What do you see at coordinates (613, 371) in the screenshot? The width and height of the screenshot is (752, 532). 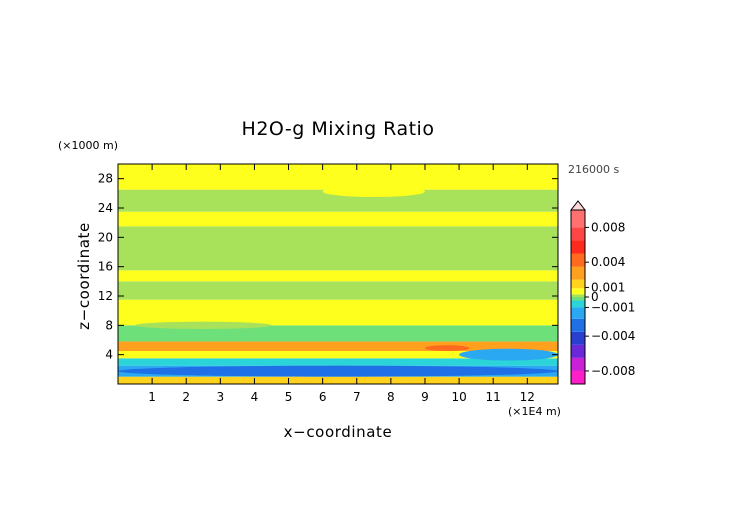 I see `colorbar-label: −0.008` at bounding box center [613, 371].